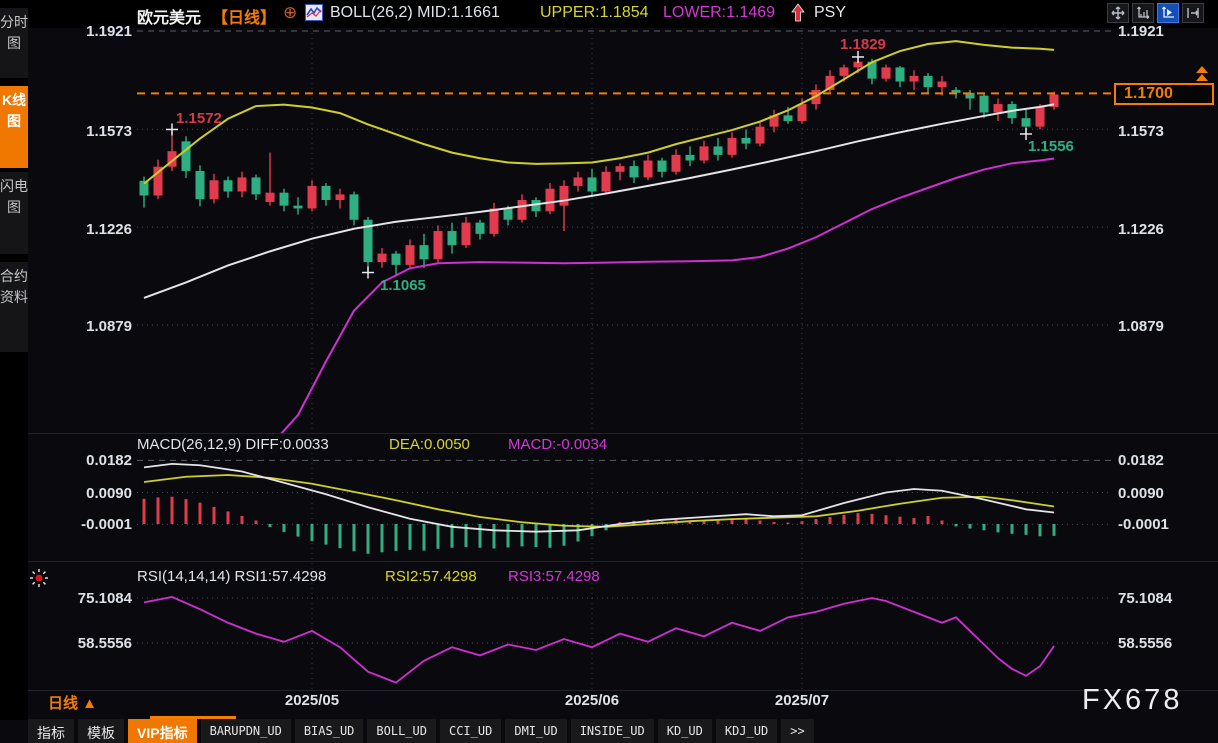  What do you see at coordinates (1193, 13) in the screenshot?
I see `collapse-right-icon` at bounding box center [1193, 13].